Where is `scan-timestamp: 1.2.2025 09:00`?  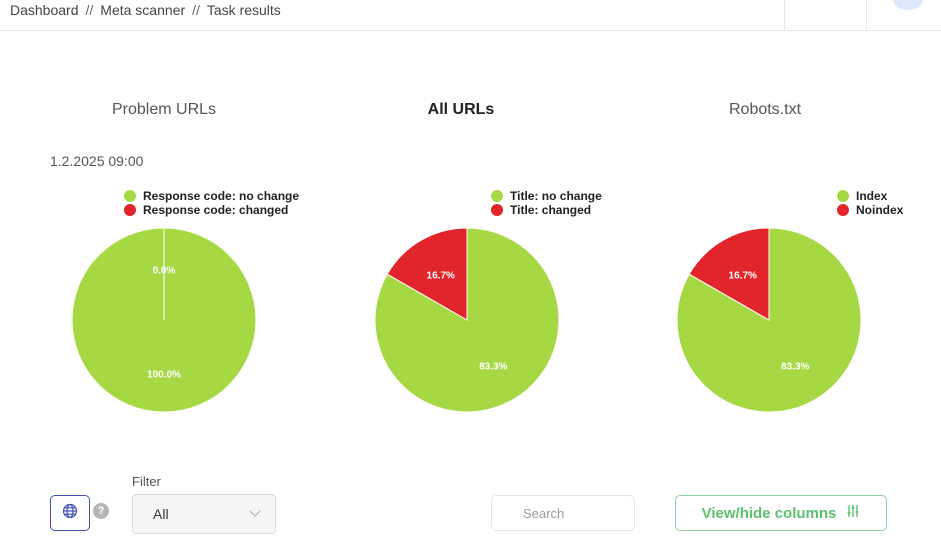
scan-timestamp: 1.2.2025 09:00 is located at coordinates (97, 161).